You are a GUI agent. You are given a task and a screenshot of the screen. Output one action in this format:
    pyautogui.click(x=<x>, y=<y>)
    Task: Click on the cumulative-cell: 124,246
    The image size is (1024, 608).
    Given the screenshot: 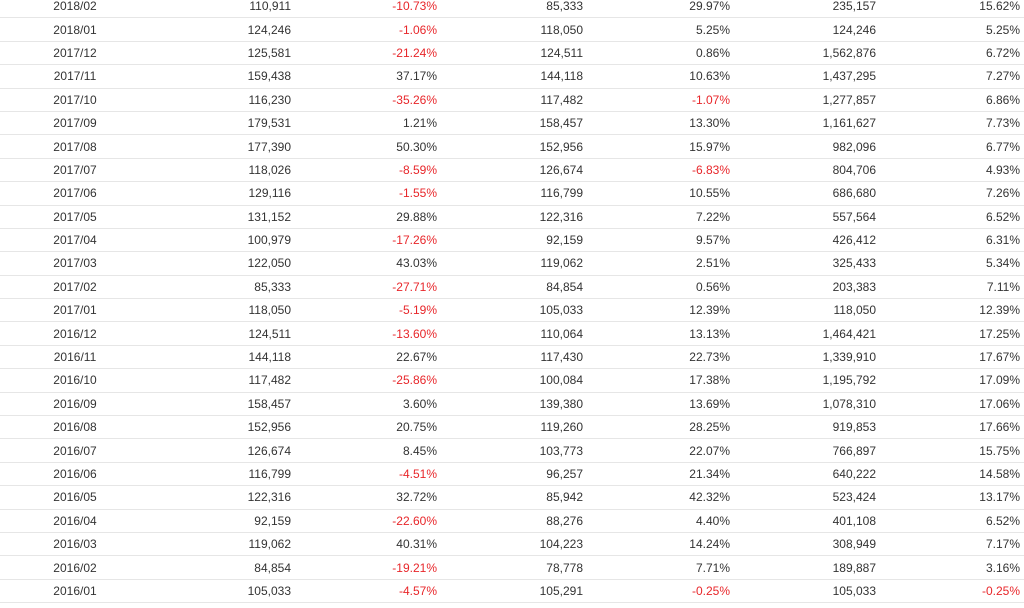 What is the action you would take?
    pyautogui.click(x=807, y=29)
    